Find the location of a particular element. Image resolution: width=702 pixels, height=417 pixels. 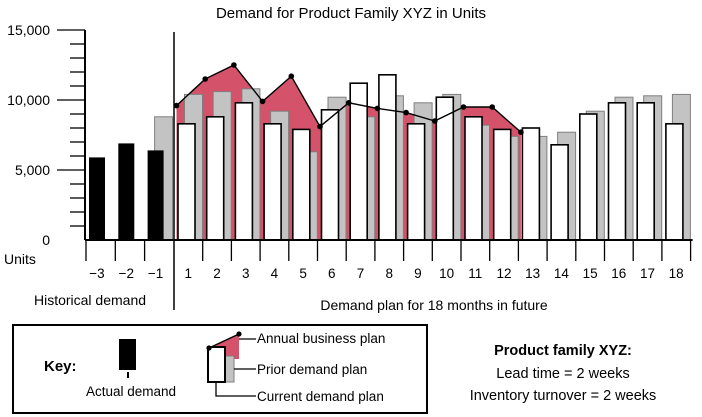

svg-text: 17 is located at coordinates (647, 273).